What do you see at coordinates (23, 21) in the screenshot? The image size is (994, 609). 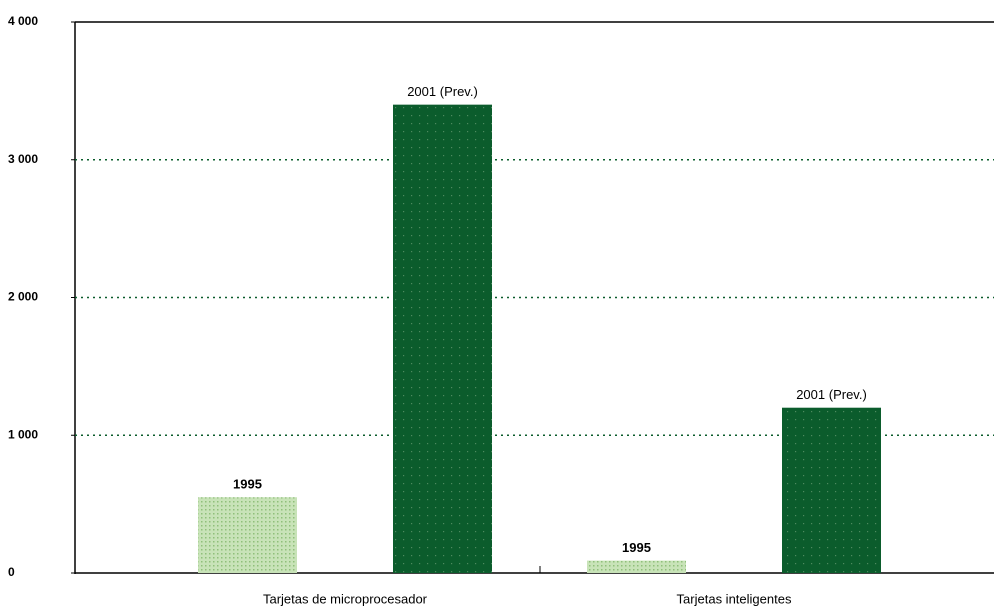 I see `y-tick-label: 4 000` at bounding box center [23, 21].